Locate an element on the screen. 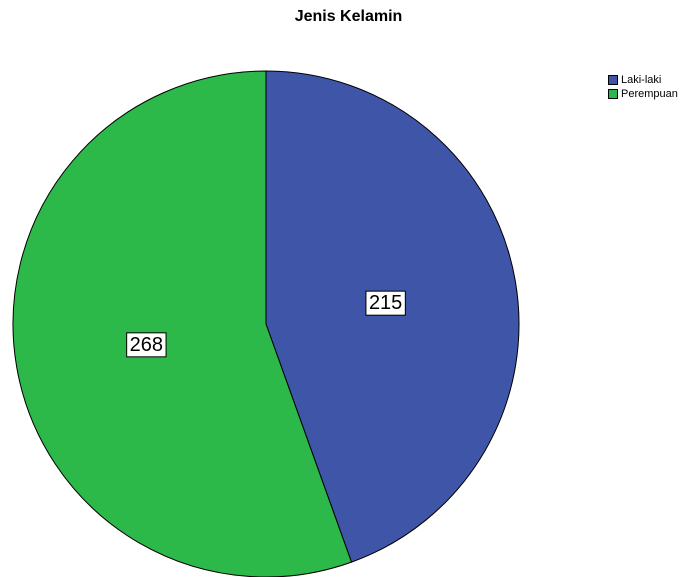  legend-item-laki-laki: Laki-laki is located at coordinates (643, 79).